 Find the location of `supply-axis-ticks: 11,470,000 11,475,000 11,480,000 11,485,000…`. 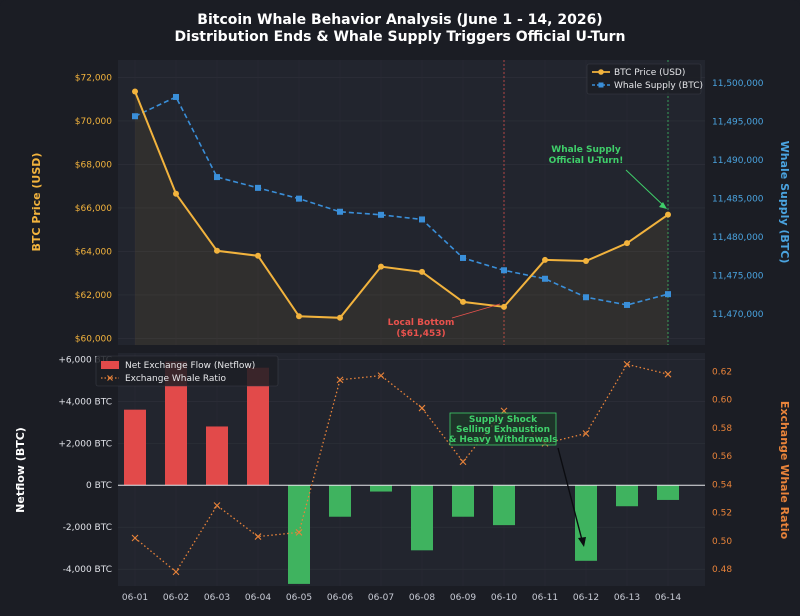

supply-axis-ticks: 11,470,000 11,475,000 11,480,000 11,485,000… is located at coordinates (738, 199).